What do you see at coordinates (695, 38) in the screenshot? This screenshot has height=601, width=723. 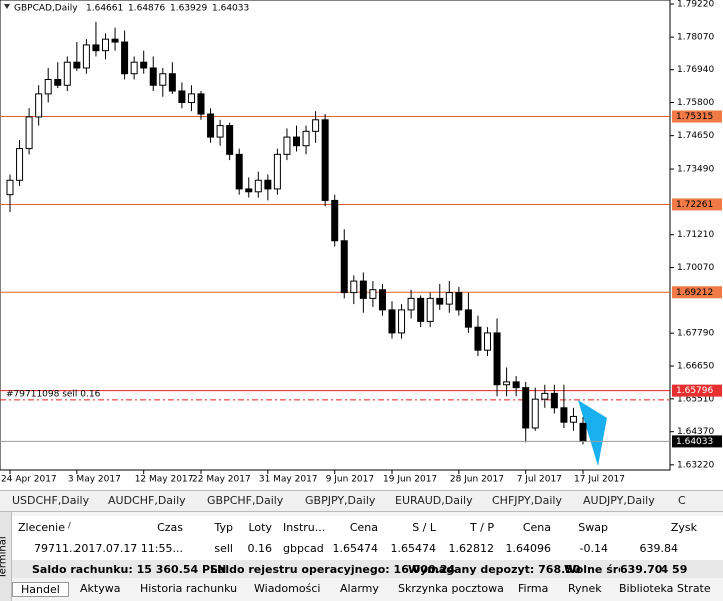 I see `y-tick-label: 1.78070` at bounding box center [695, 38].